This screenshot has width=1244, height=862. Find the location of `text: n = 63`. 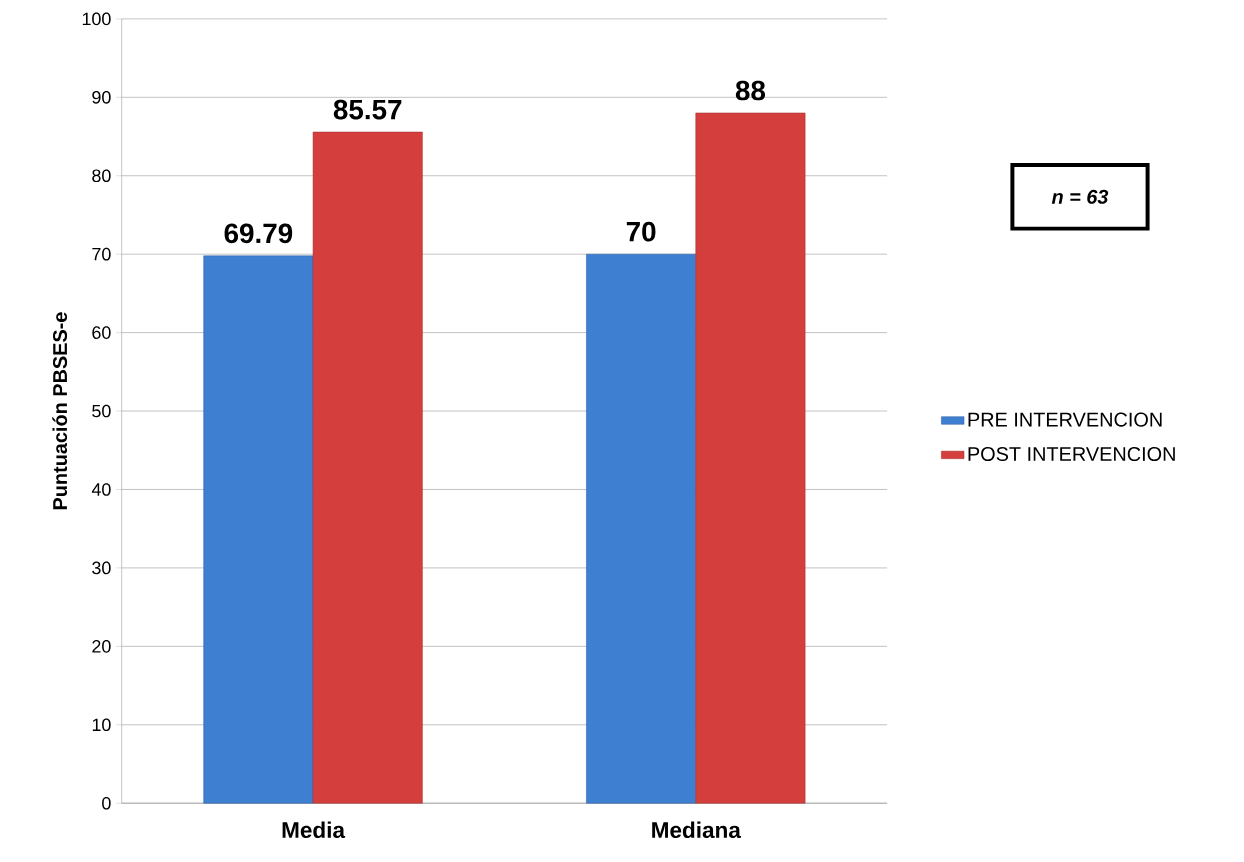

text: n = 63 is located at coordinates (1080, 196).